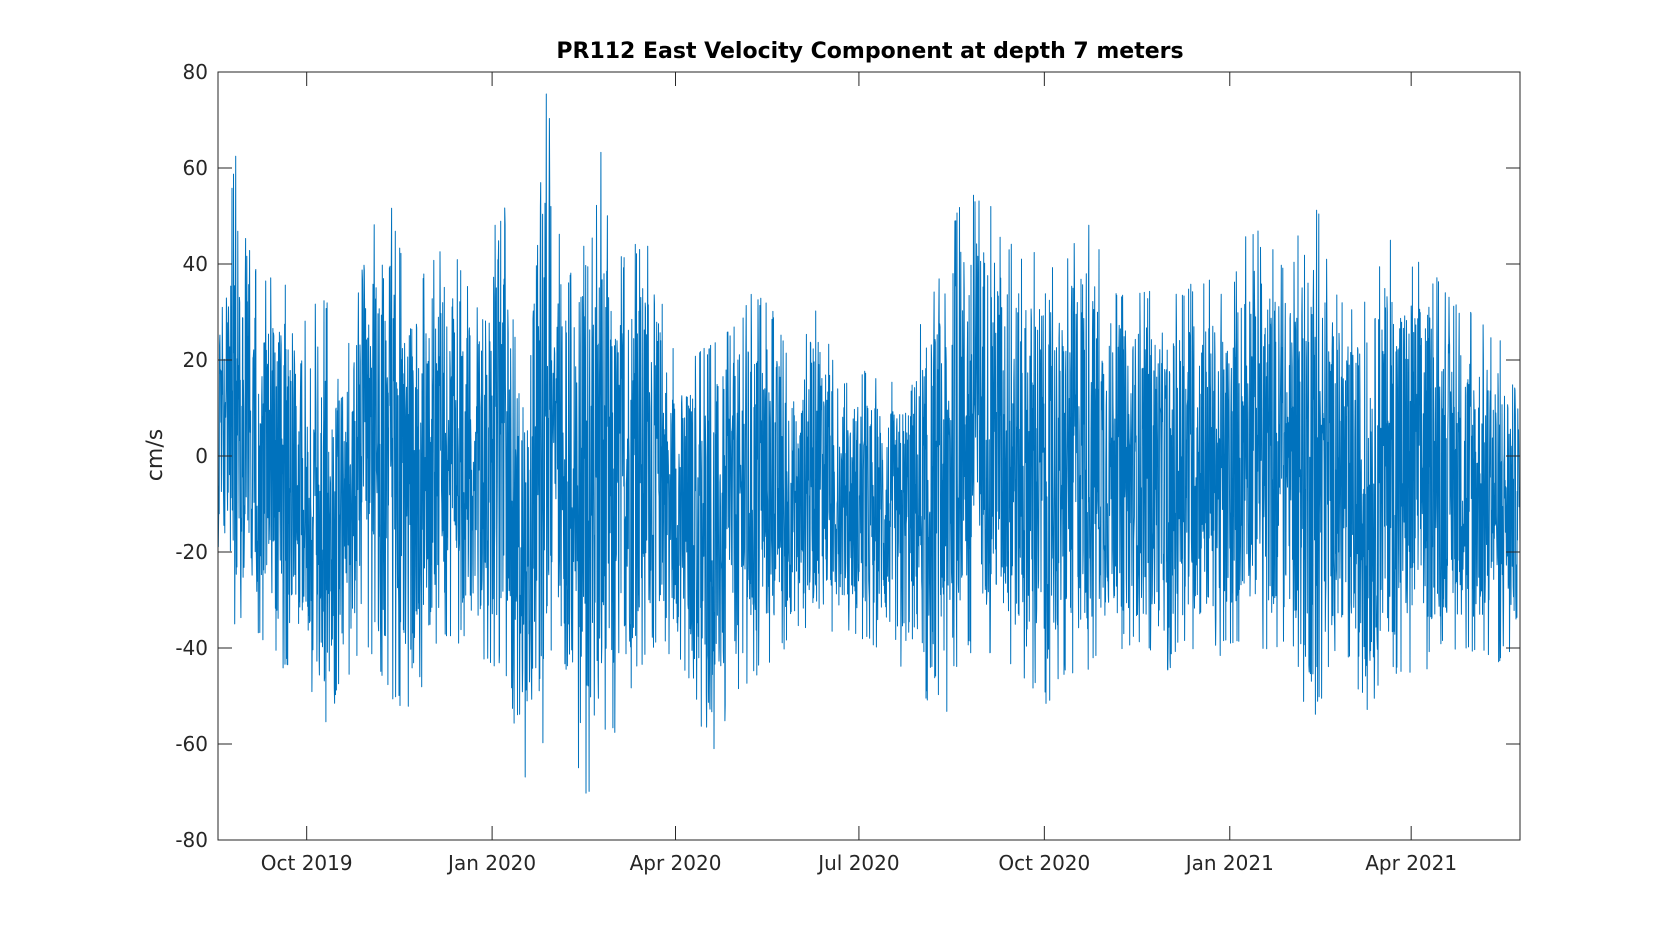 The height and width of the screenshot is (938, 1667). What do you see at coordinates (195, 360) in the screenshot?
I see `y-tick-label: 20` at bounding box center [195, 360].